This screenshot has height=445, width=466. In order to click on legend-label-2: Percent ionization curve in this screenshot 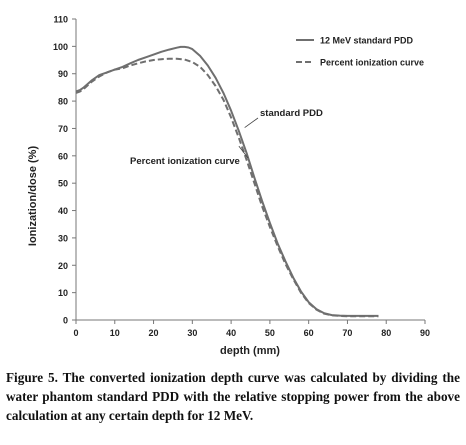, I will do `click(372, 63)`.